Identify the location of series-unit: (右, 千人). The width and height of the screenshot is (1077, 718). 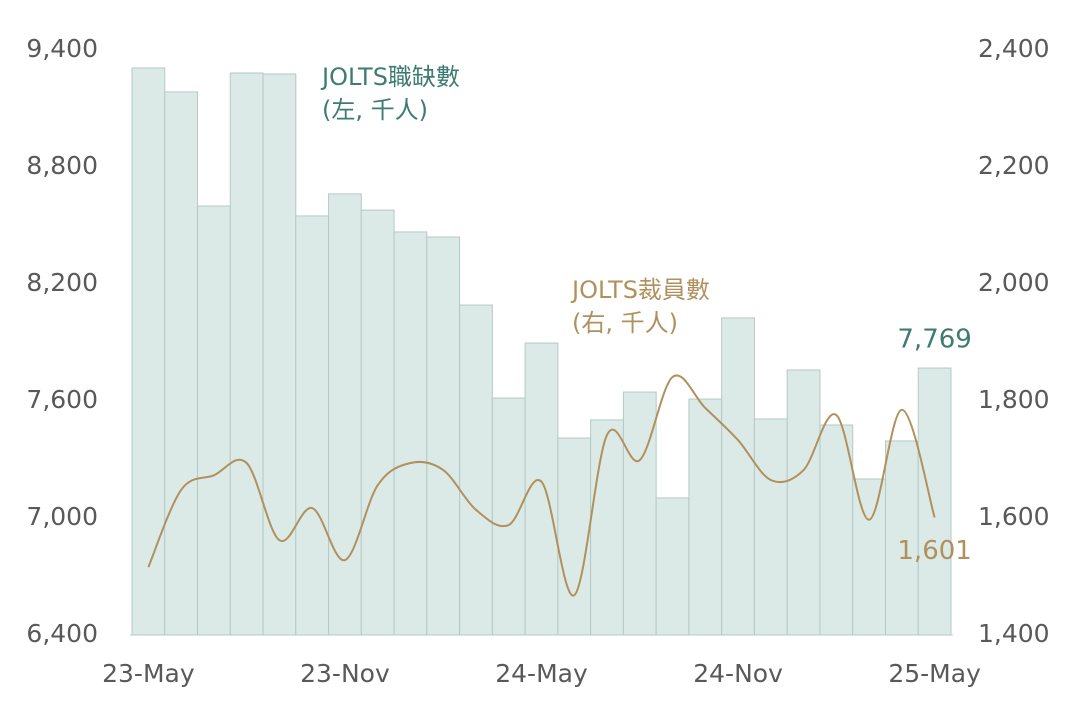
(625, 323).